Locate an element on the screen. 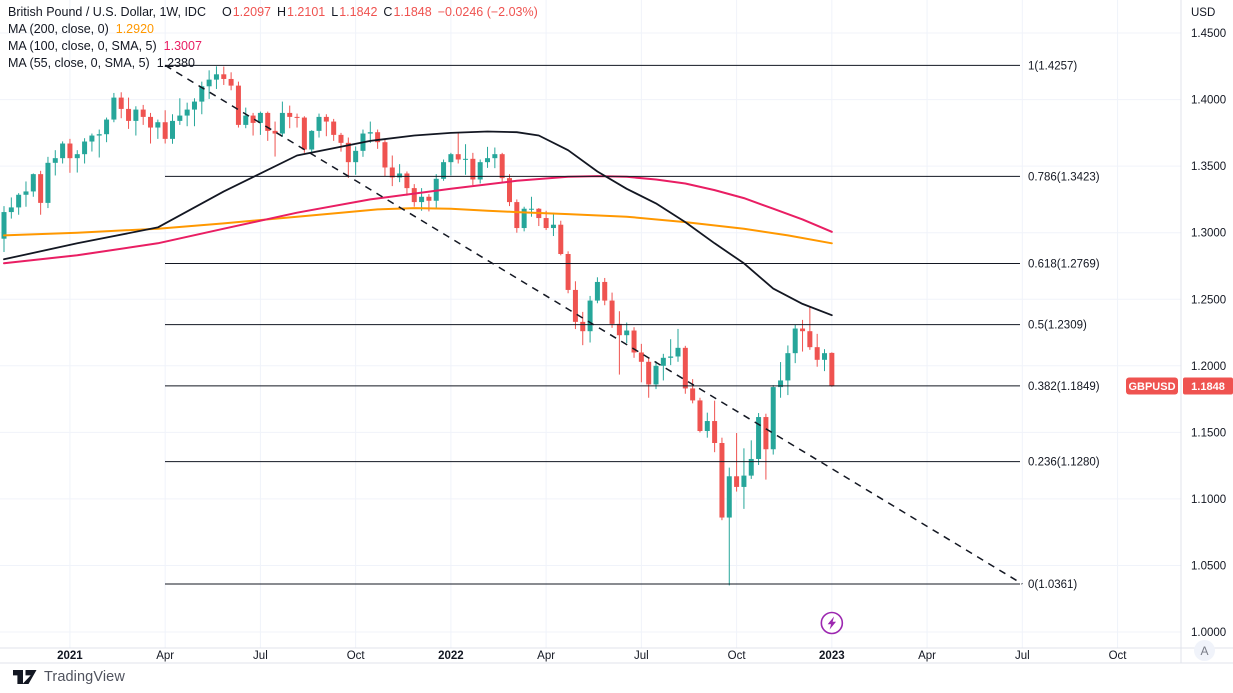 The height and width of the screenshot is (693, 1233). last-price-badge: 1.1848 is located at coordinates (1208, 386).